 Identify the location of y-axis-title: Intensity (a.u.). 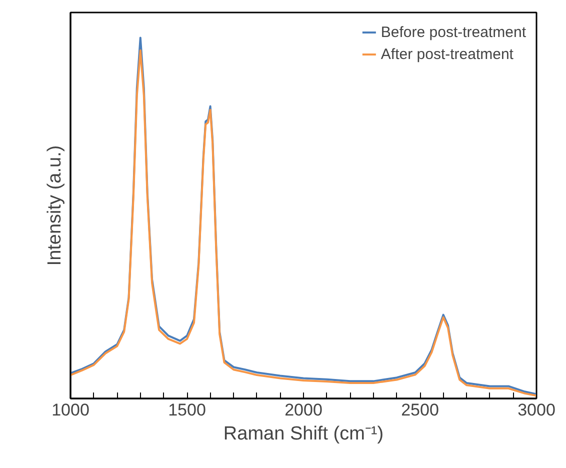
(55, 205).